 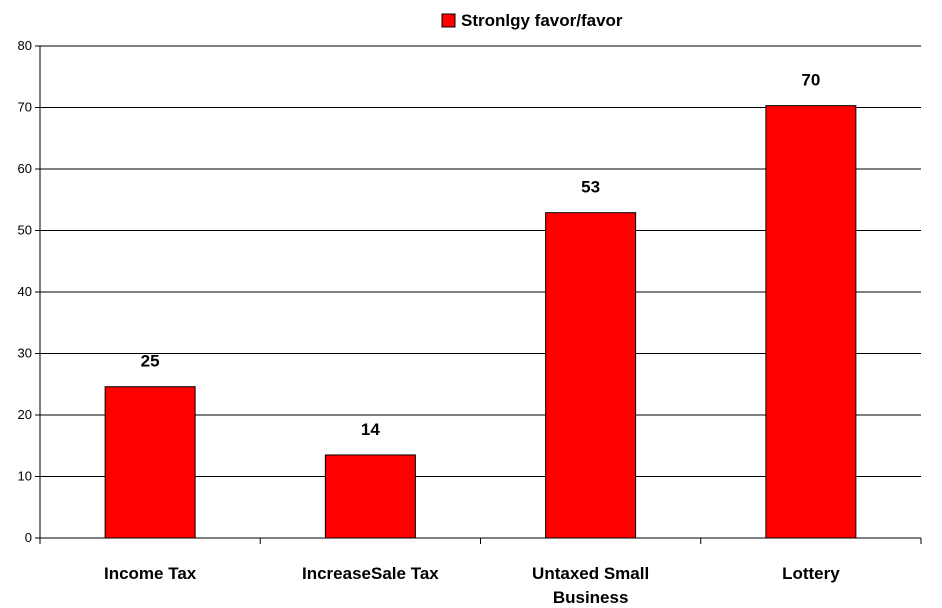 What do you see at coordinates (150, 361) in the screenshot?
I see `data-label-0: 25` at bounding box center [150, 361].